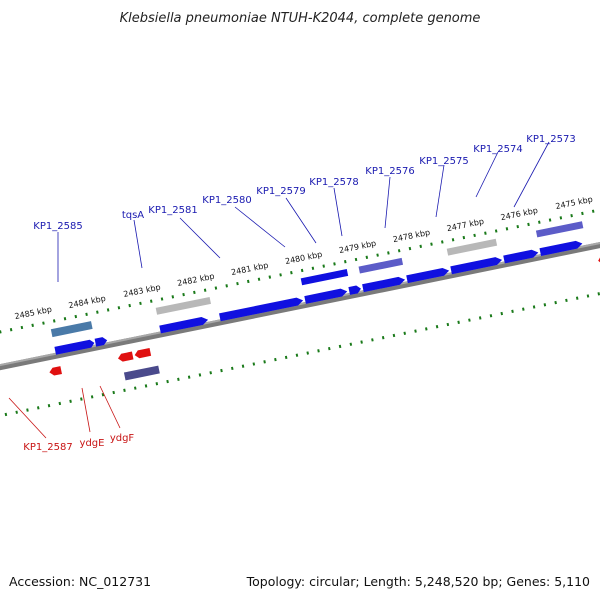  I want to click on gene-arrow-ydgf, so click(143, 353).